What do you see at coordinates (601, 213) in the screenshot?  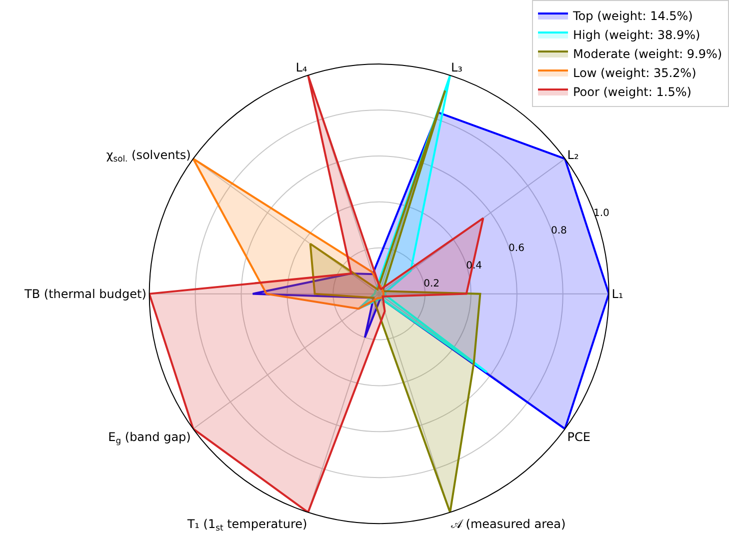 I see `y-tick-label: 1.0` at bounding box center [601, 213].